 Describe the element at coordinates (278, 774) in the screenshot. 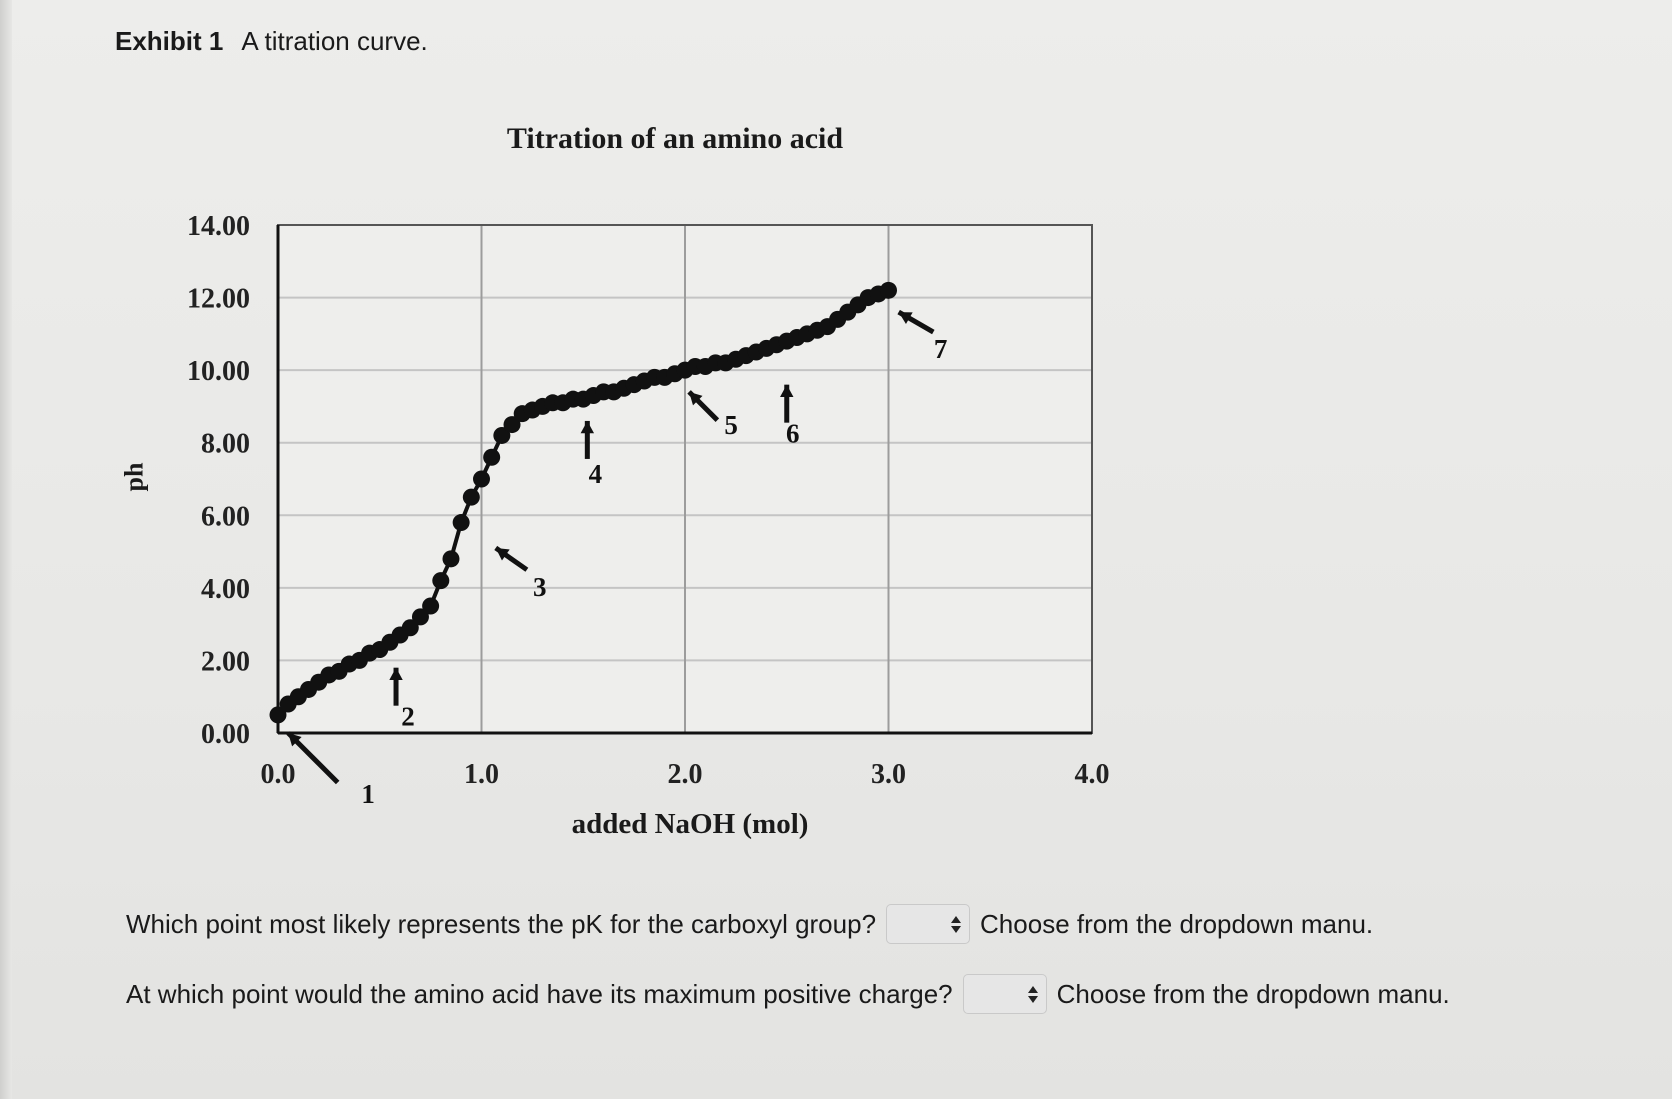

I see `x-tick-label: 0.0` at that location.